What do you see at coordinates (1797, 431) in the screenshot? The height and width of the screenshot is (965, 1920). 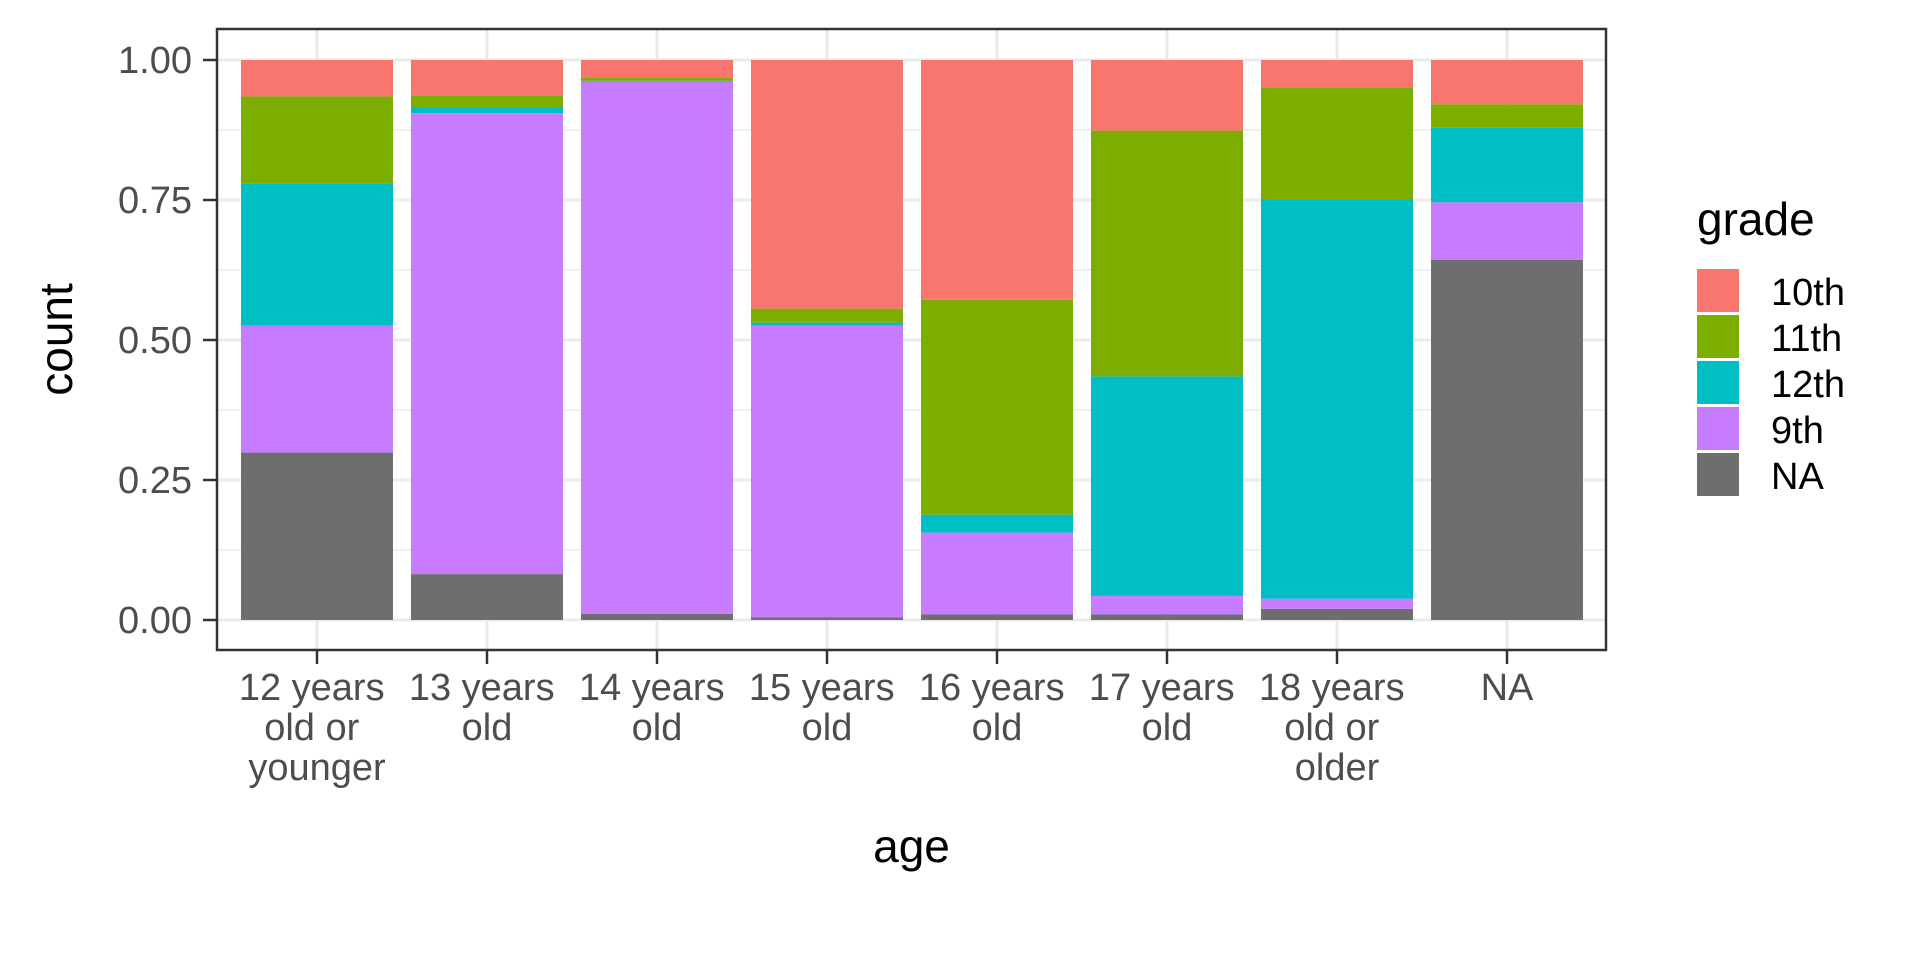 I see `legend-label: 9th` at bounding box center [1797, 431].